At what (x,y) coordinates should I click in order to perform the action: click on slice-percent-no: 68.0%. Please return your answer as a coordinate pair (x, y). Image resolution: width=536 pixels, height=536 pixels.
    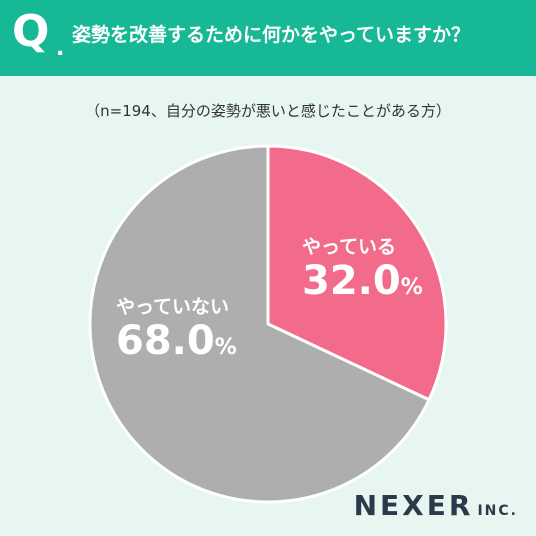
    Looking at the image, I should click on (176, 341).